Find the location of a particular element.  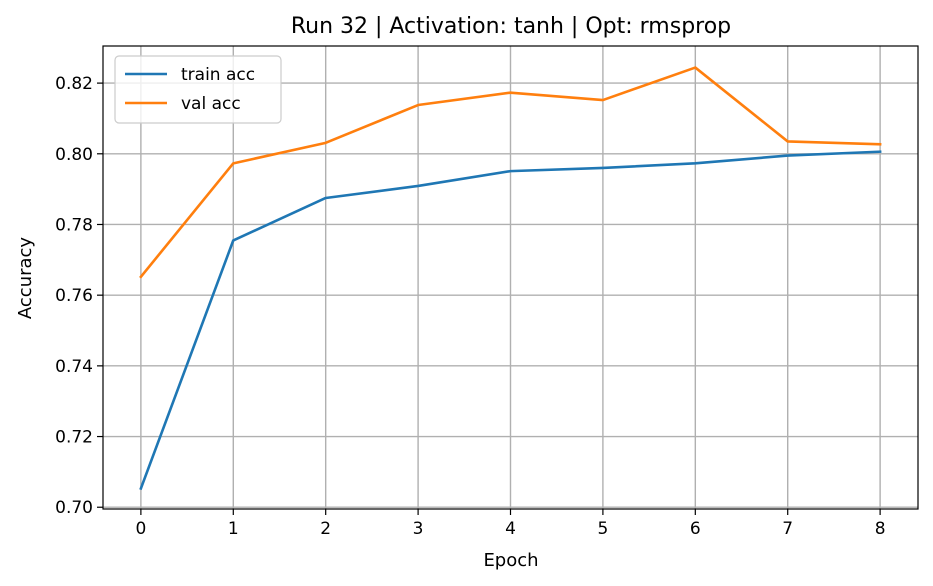

x-tick-label: 3 is located at coordinates (418, 529).